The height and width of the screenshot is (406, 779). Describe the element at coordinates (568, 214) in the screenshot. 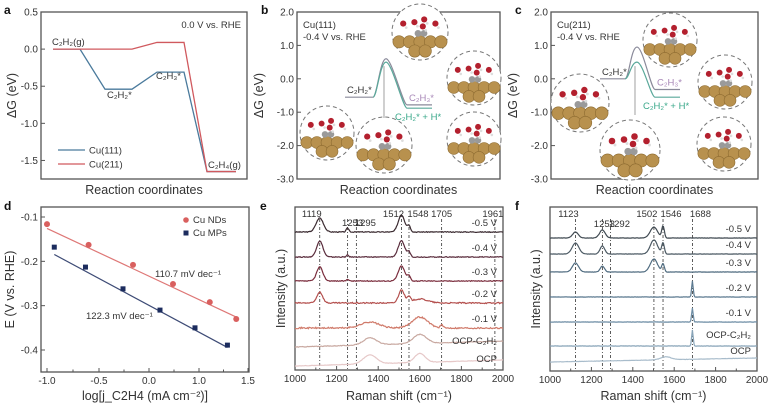

I see `peak-label: 1123` at that location.